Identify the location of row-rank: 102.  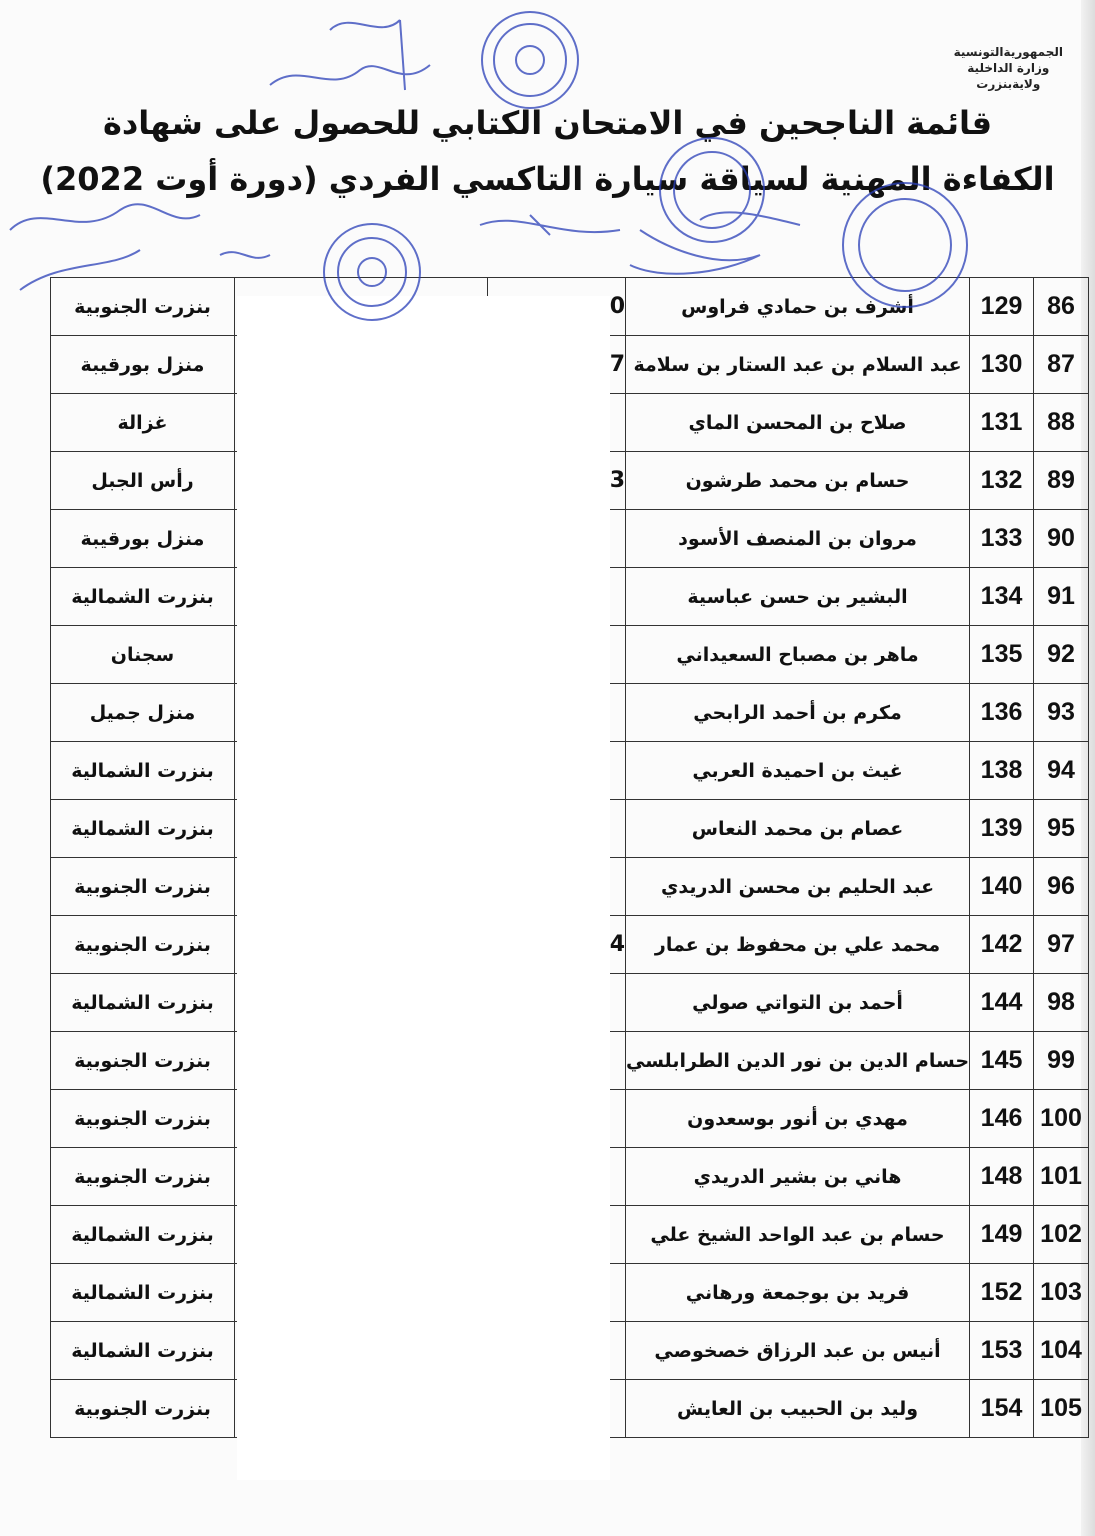
(1061, 1234).